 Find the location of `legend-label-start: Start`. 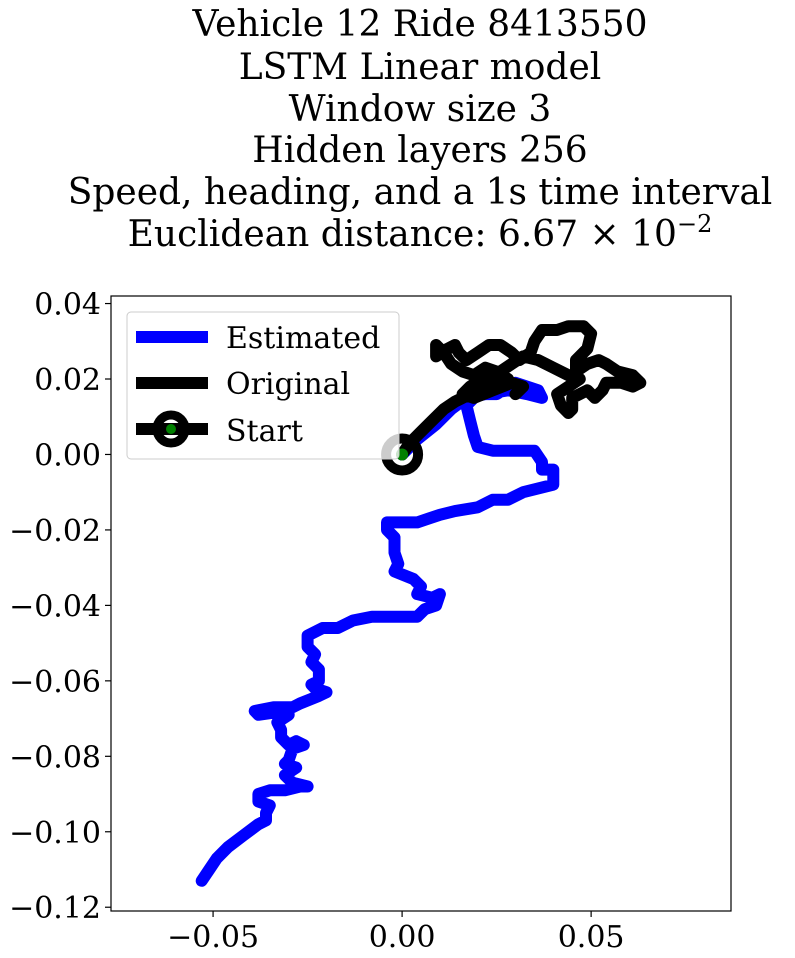

legend-label-start: Start is located at coordinates (264, 431).